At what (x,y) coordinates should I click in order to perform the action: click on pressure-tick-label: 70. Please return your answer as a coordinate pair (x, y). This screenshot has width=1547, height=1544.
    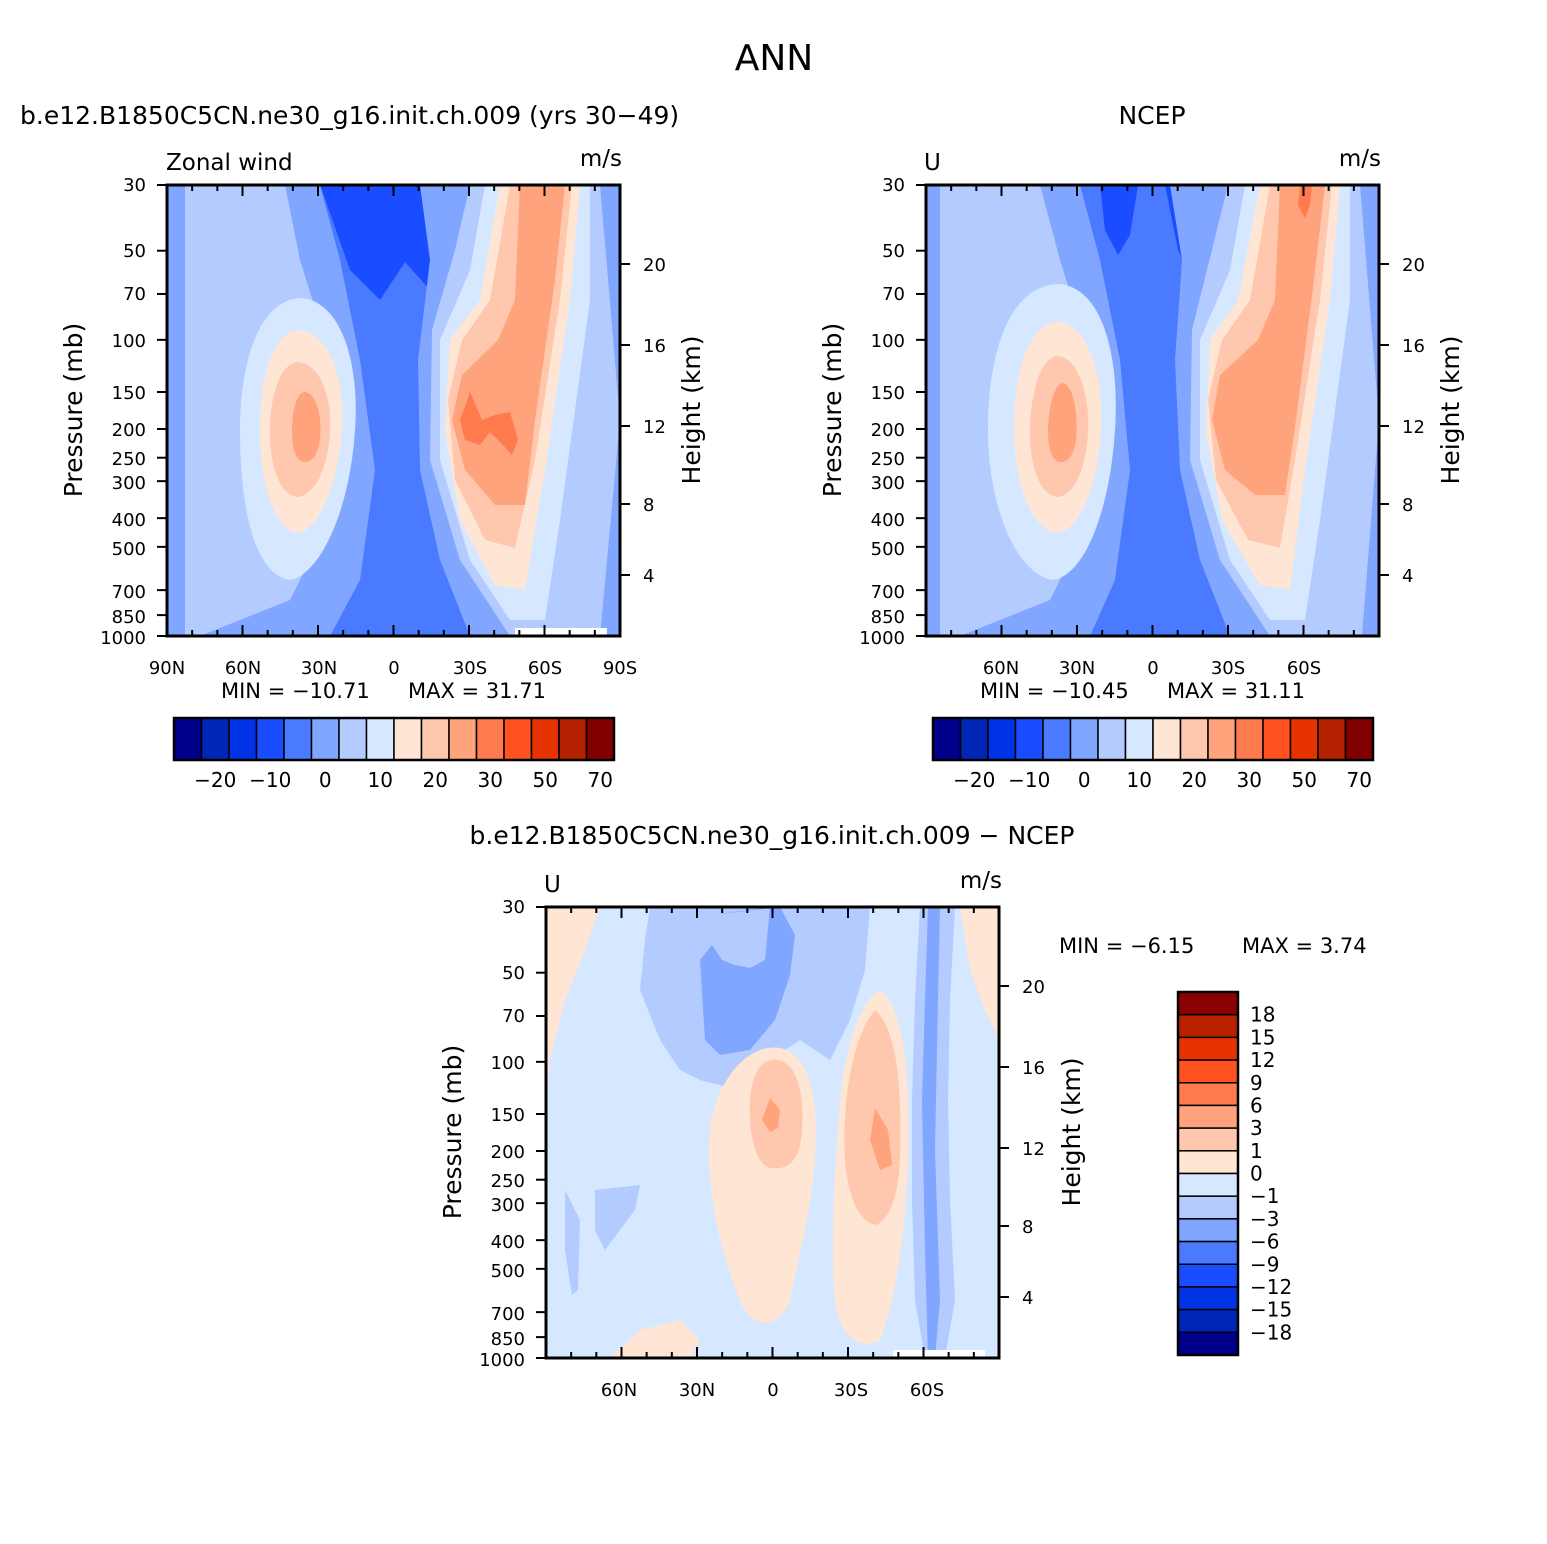
    Looking at the image, I should click on (893, 294).